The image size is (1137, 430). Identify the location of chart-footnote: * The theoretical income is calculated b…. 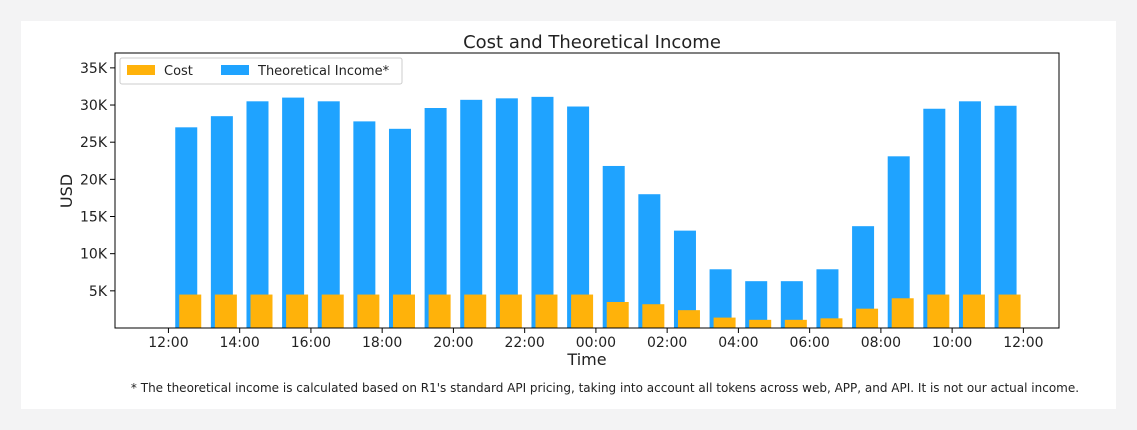
(605, 388).